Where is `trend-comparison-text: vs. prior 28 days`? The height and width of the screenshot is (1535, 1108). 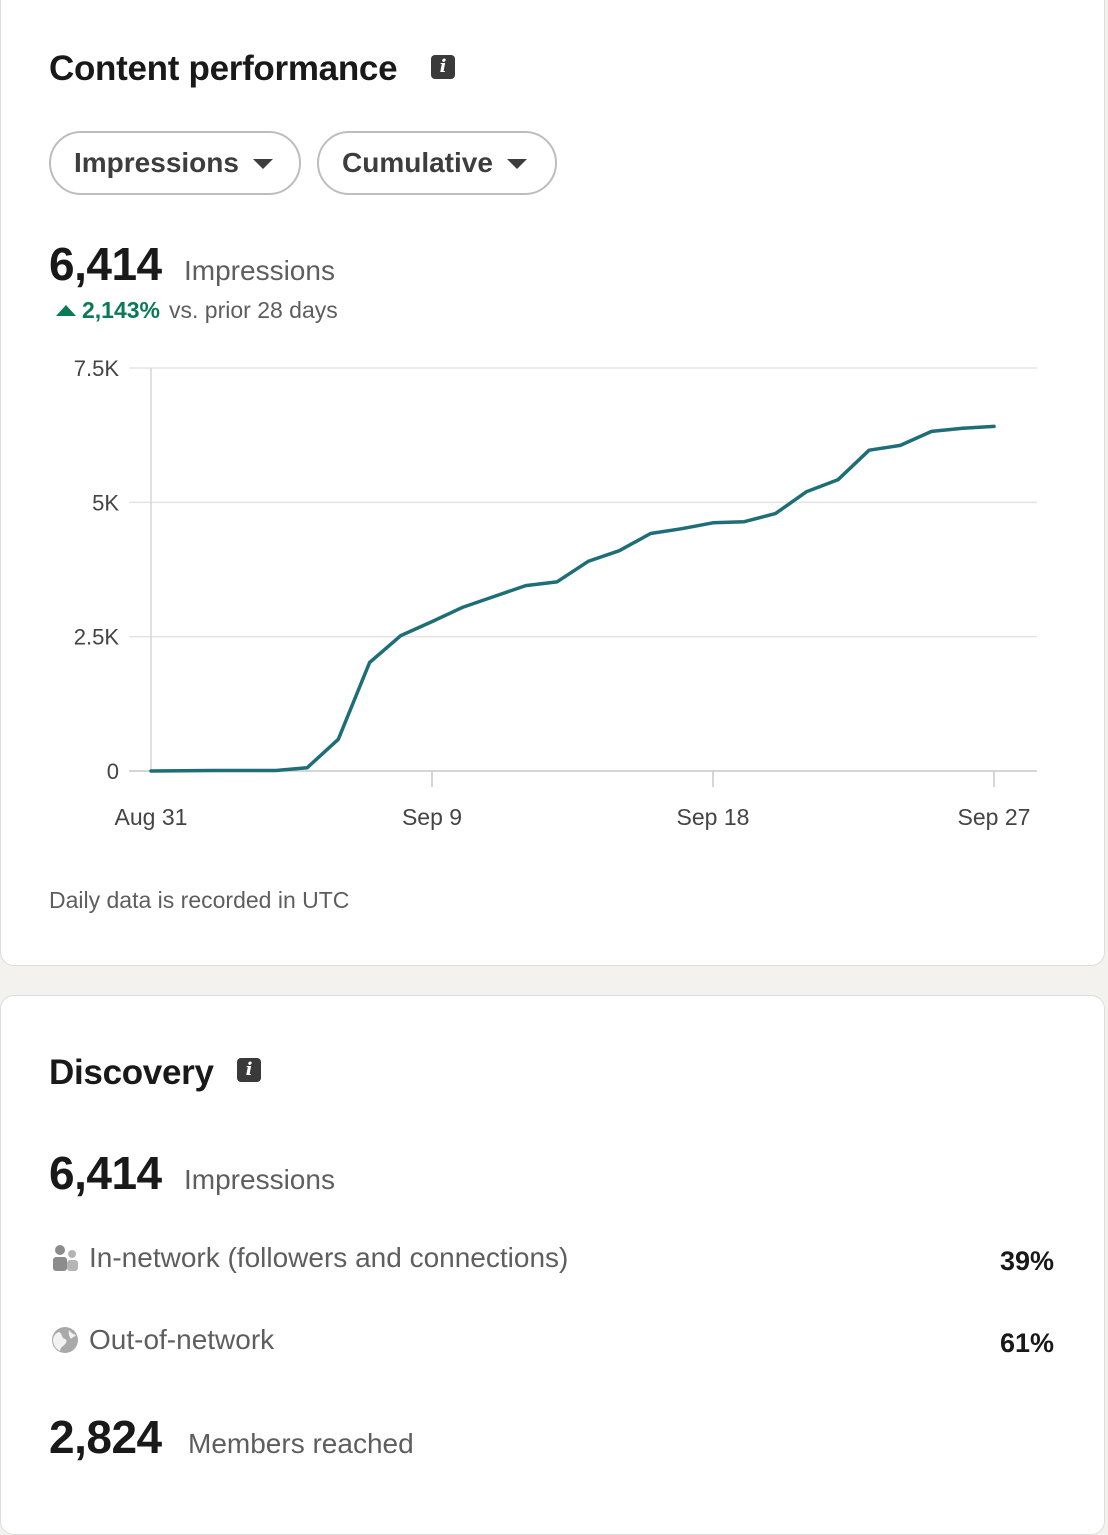 trend-comparison-text: vs. prior 28 days is located at coordinates (253, 310).